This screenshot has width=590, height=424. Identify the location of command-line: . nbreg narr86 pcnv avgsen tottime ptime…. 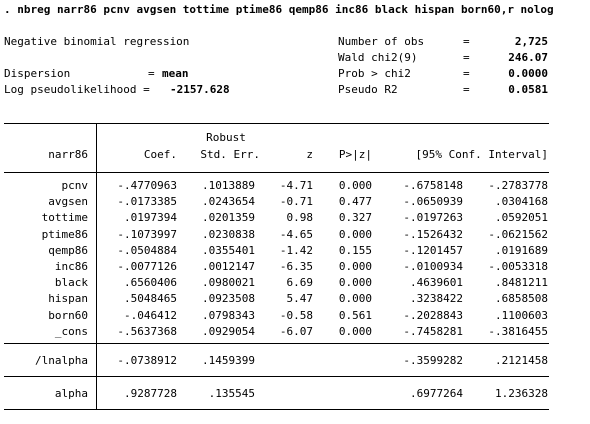
(279, 9).